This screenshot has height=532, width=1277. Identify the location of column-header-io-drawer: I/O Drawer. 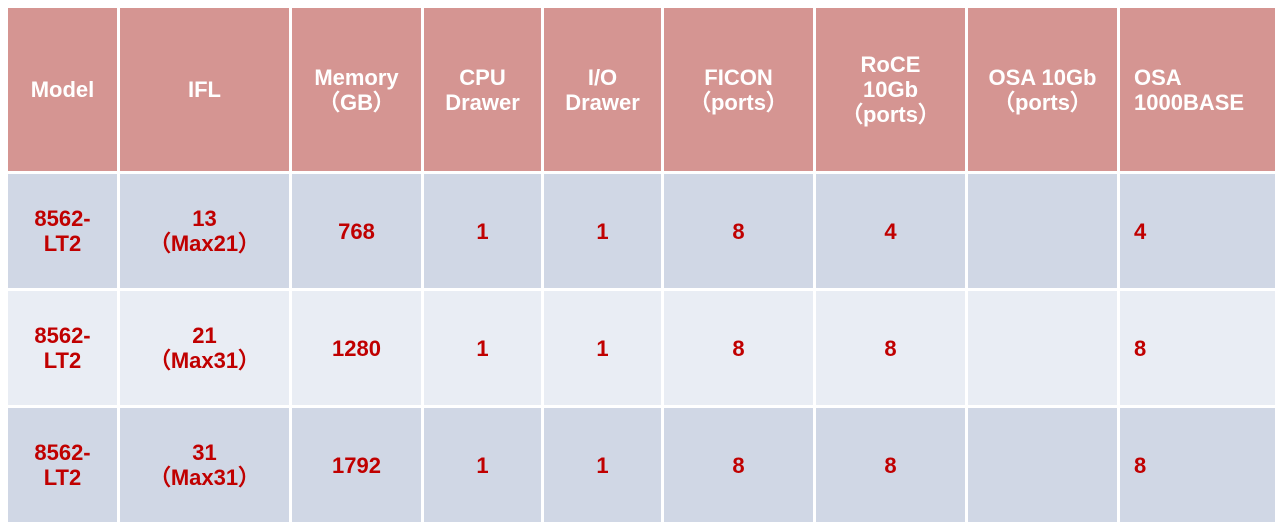
(602, 89).